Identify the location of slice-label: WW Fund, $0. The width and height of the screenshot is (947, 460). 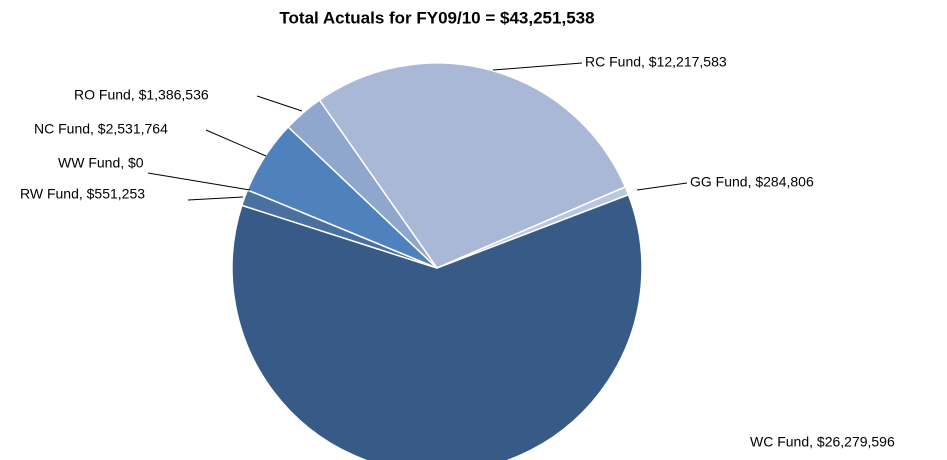
(101, 163).